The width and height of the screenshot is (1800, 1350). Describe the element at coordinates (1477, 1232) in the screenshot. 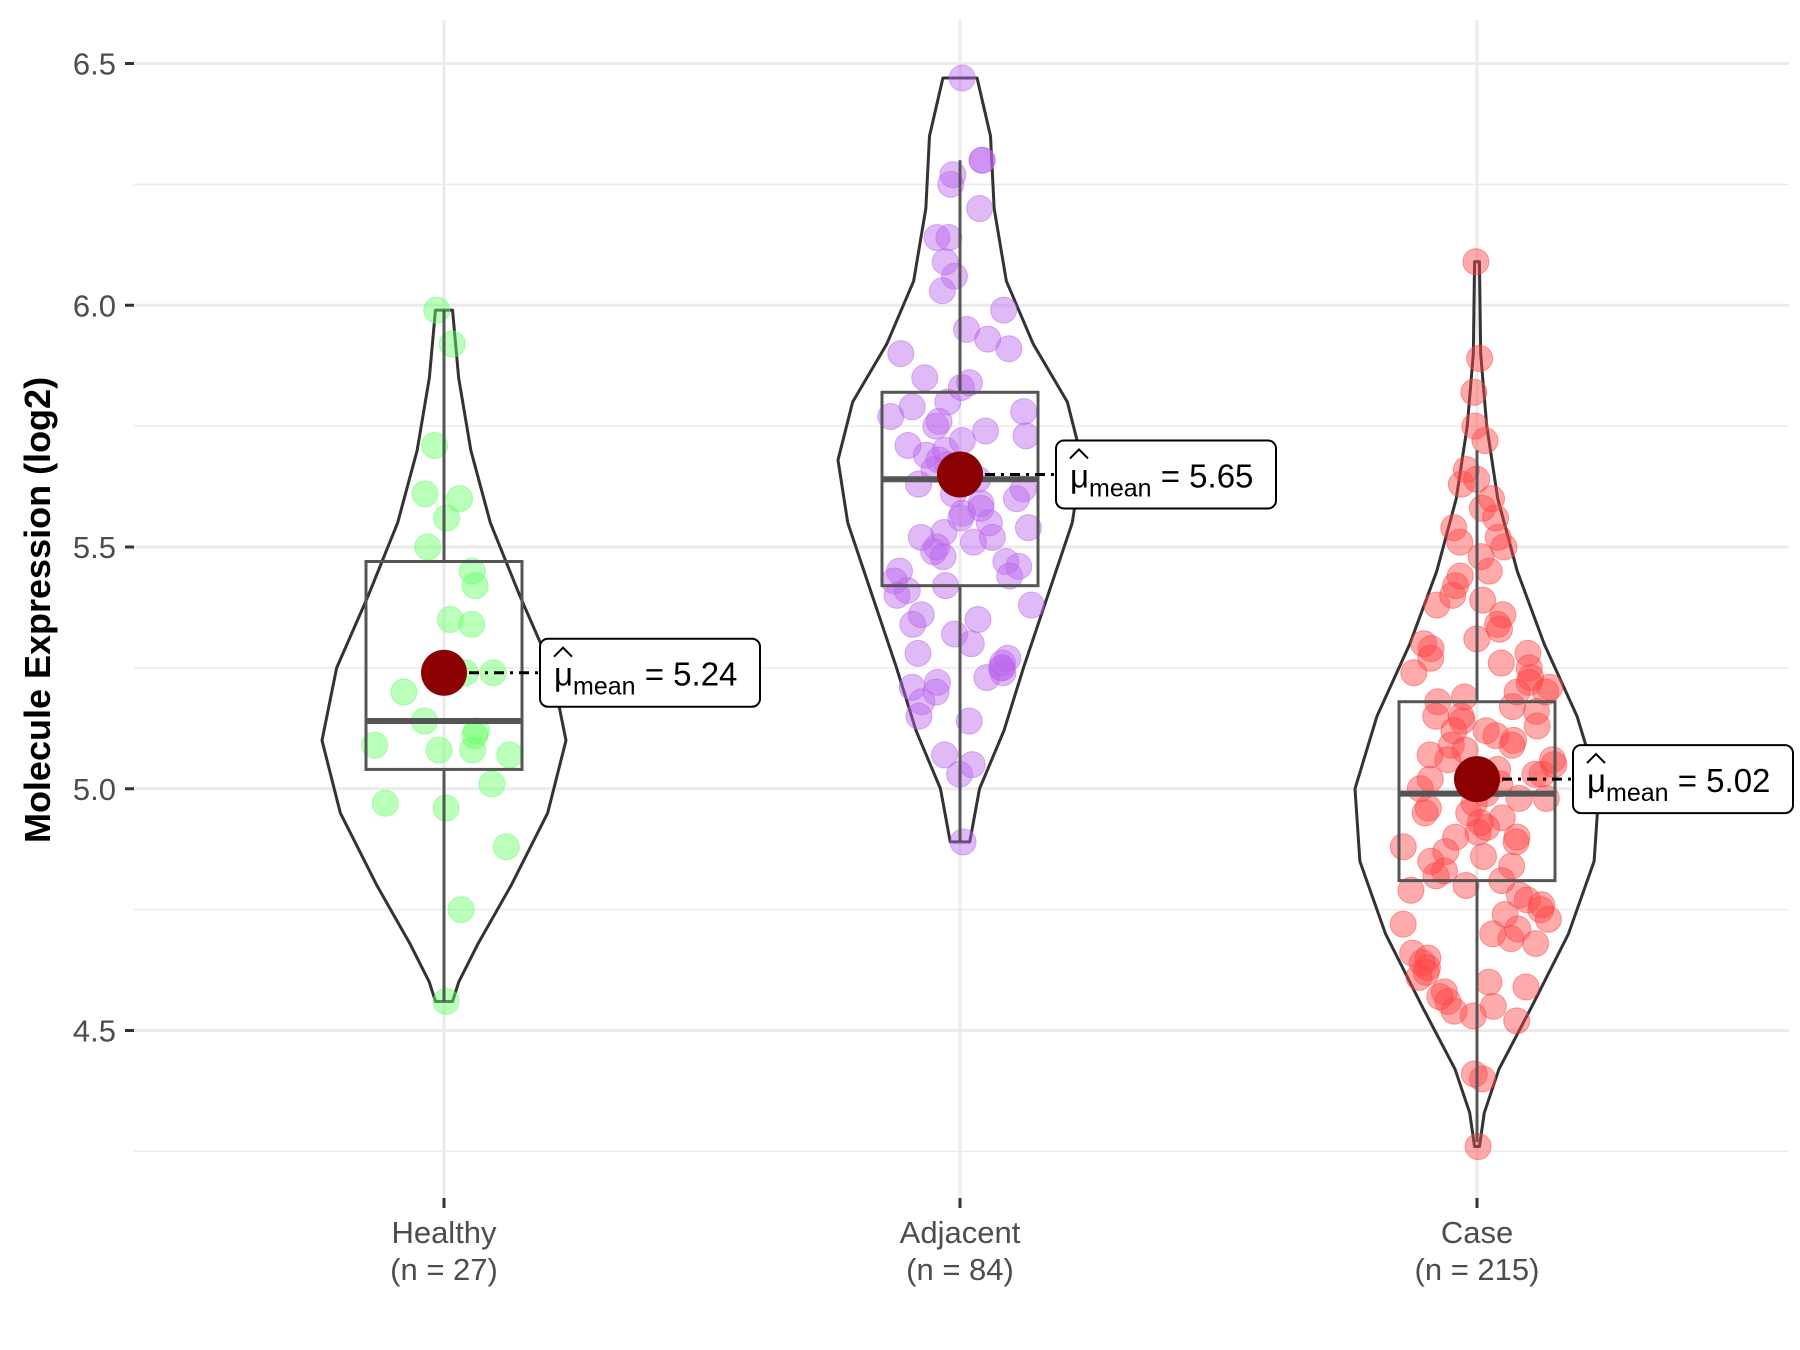

I see `x-tick-label: Case` at that location.